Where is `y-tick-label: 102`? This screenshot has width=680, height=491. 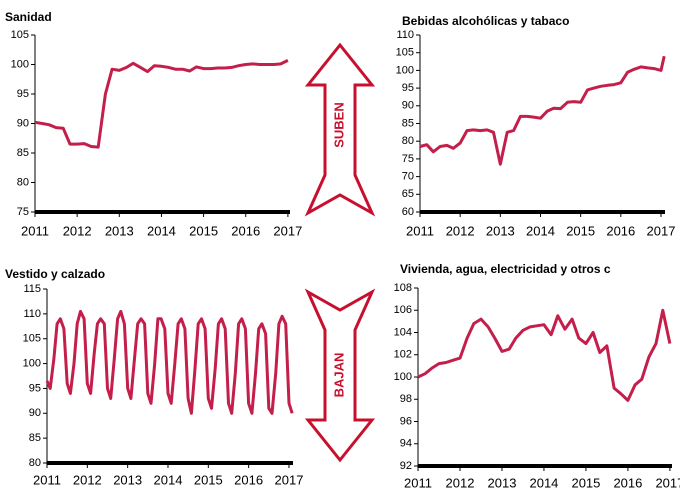 y-tick-label: 102 is located at coordinates (403, 355).